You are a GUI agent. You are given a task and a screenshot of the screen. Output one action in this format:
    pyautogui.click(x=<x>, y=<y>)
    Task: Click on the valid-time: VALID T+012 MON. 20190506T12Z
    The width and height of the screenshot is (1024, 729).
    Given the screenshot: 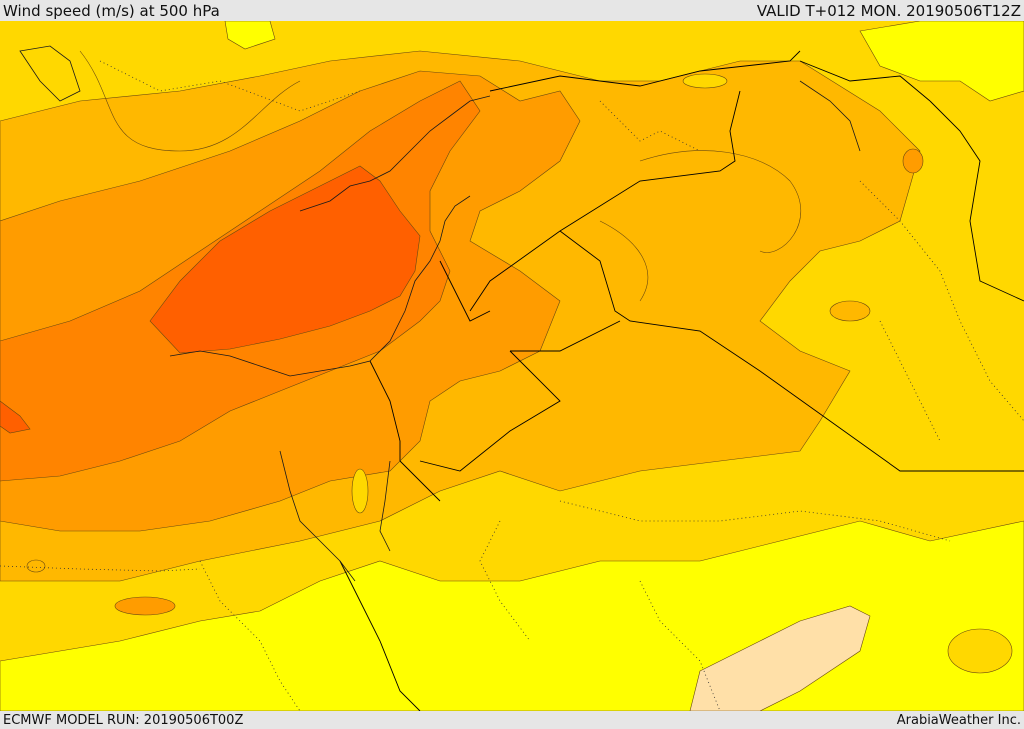 What is the action you would take?
    pyautogui.click(x=888, y=10)
    